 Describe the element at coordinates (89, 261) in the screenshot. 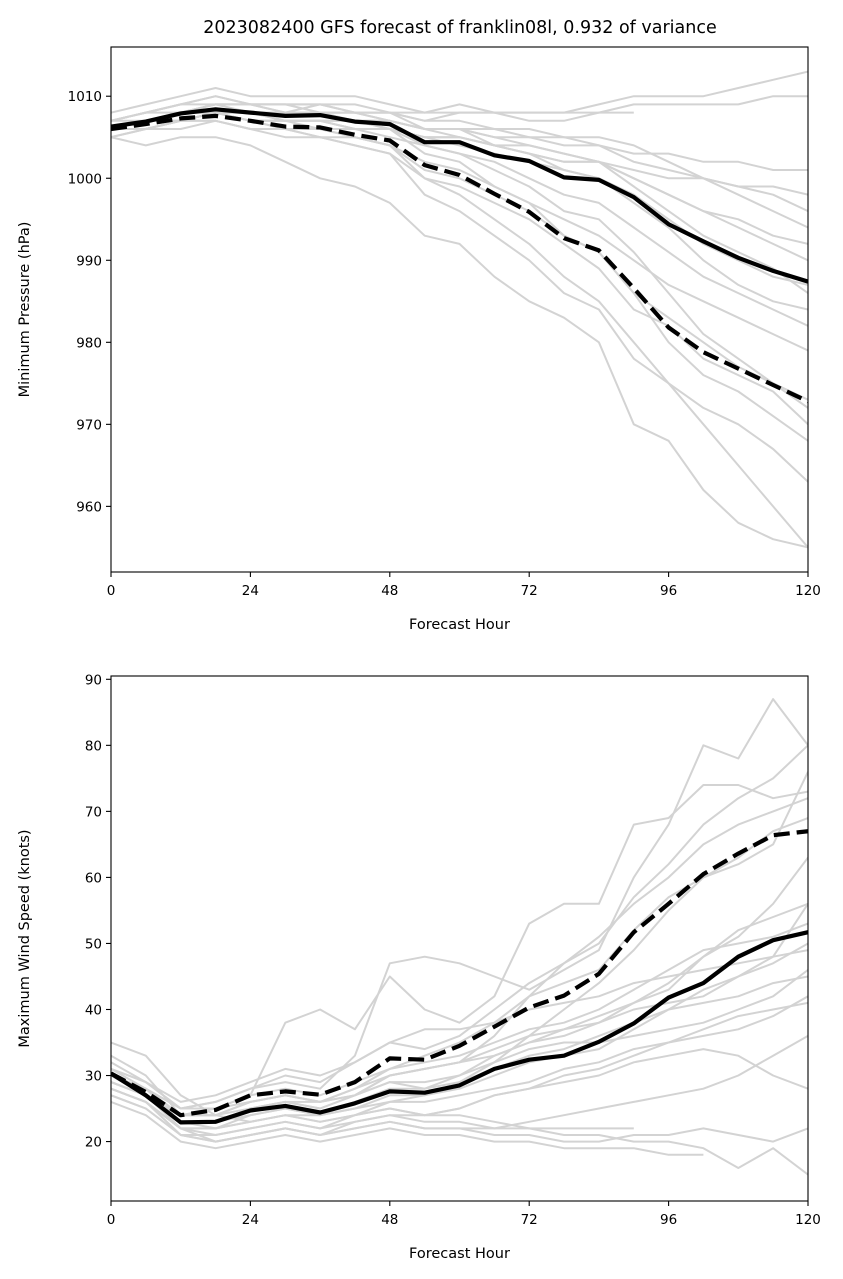

I see `pressure-y-tick-label: 990` at that location.